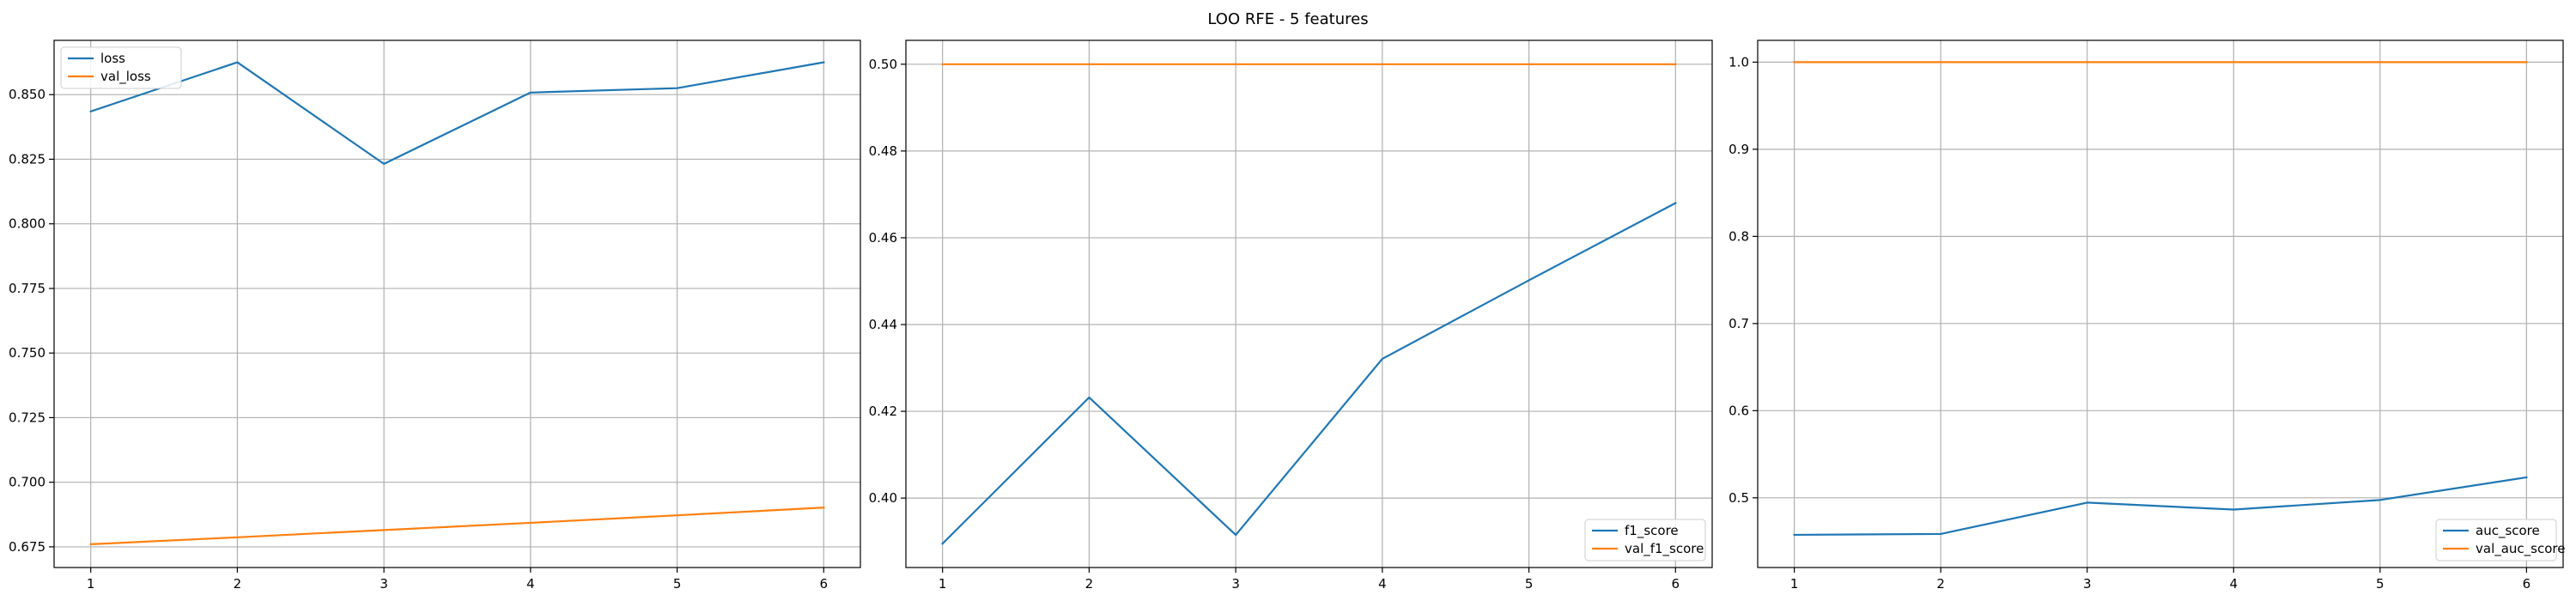 This screenshot has height=601, width=2576. What do you see at coordinates (126, 77) in the screenshot?
I see `legend-label-val_loss: val_loss` at bounding box center [126, 77].